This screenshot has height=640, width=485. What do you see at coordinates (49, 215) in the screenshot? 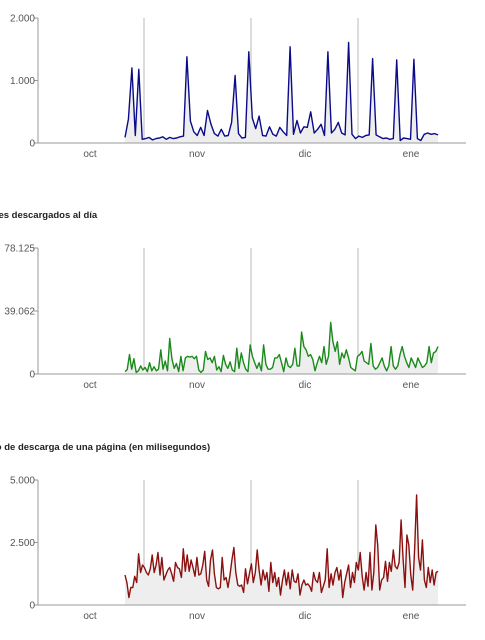
I see `chart-title: ytes descargados al día` at bounding box center [49, 215].